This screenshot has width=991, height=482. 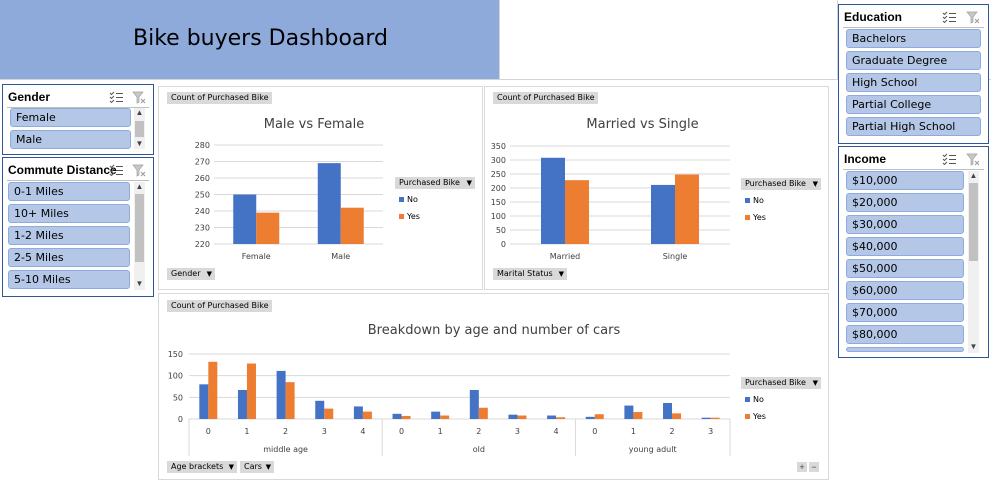 What do you see at coordinates (913, 60) in the screenshot?
I see `slicer-item-graduate-degree: Graduate Degree` at bounding box center [913, 60].